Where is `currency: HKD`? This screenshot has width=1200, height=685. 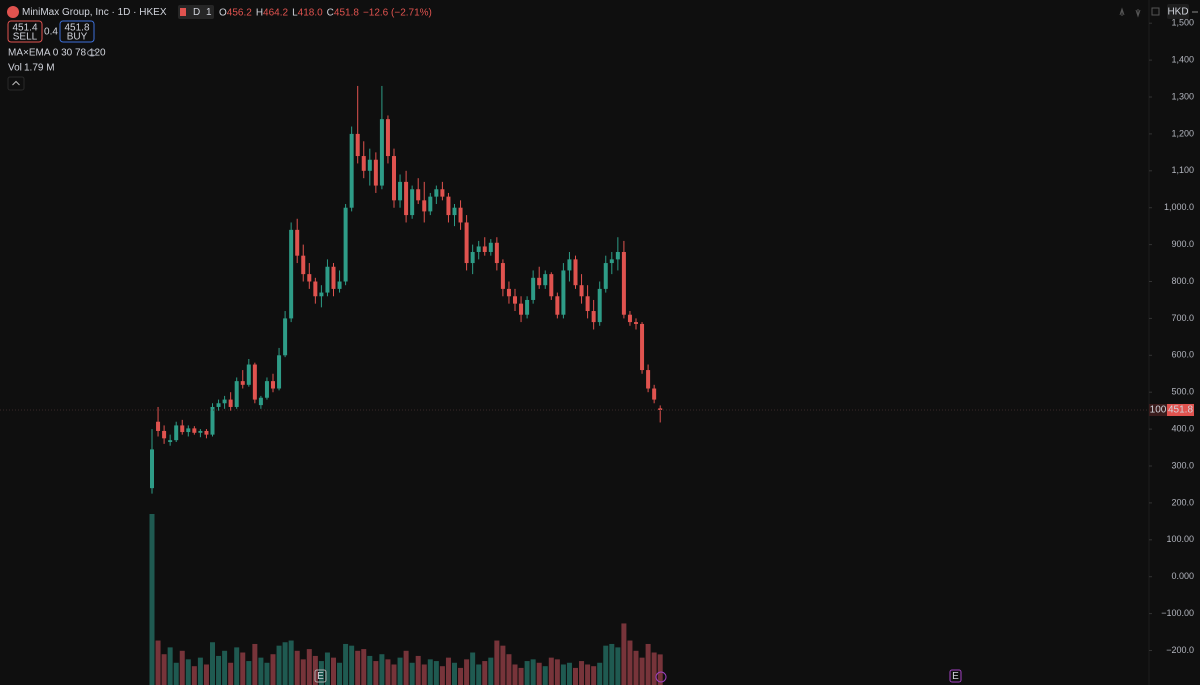
currency: HKD is located at coordinates (1177, 12).